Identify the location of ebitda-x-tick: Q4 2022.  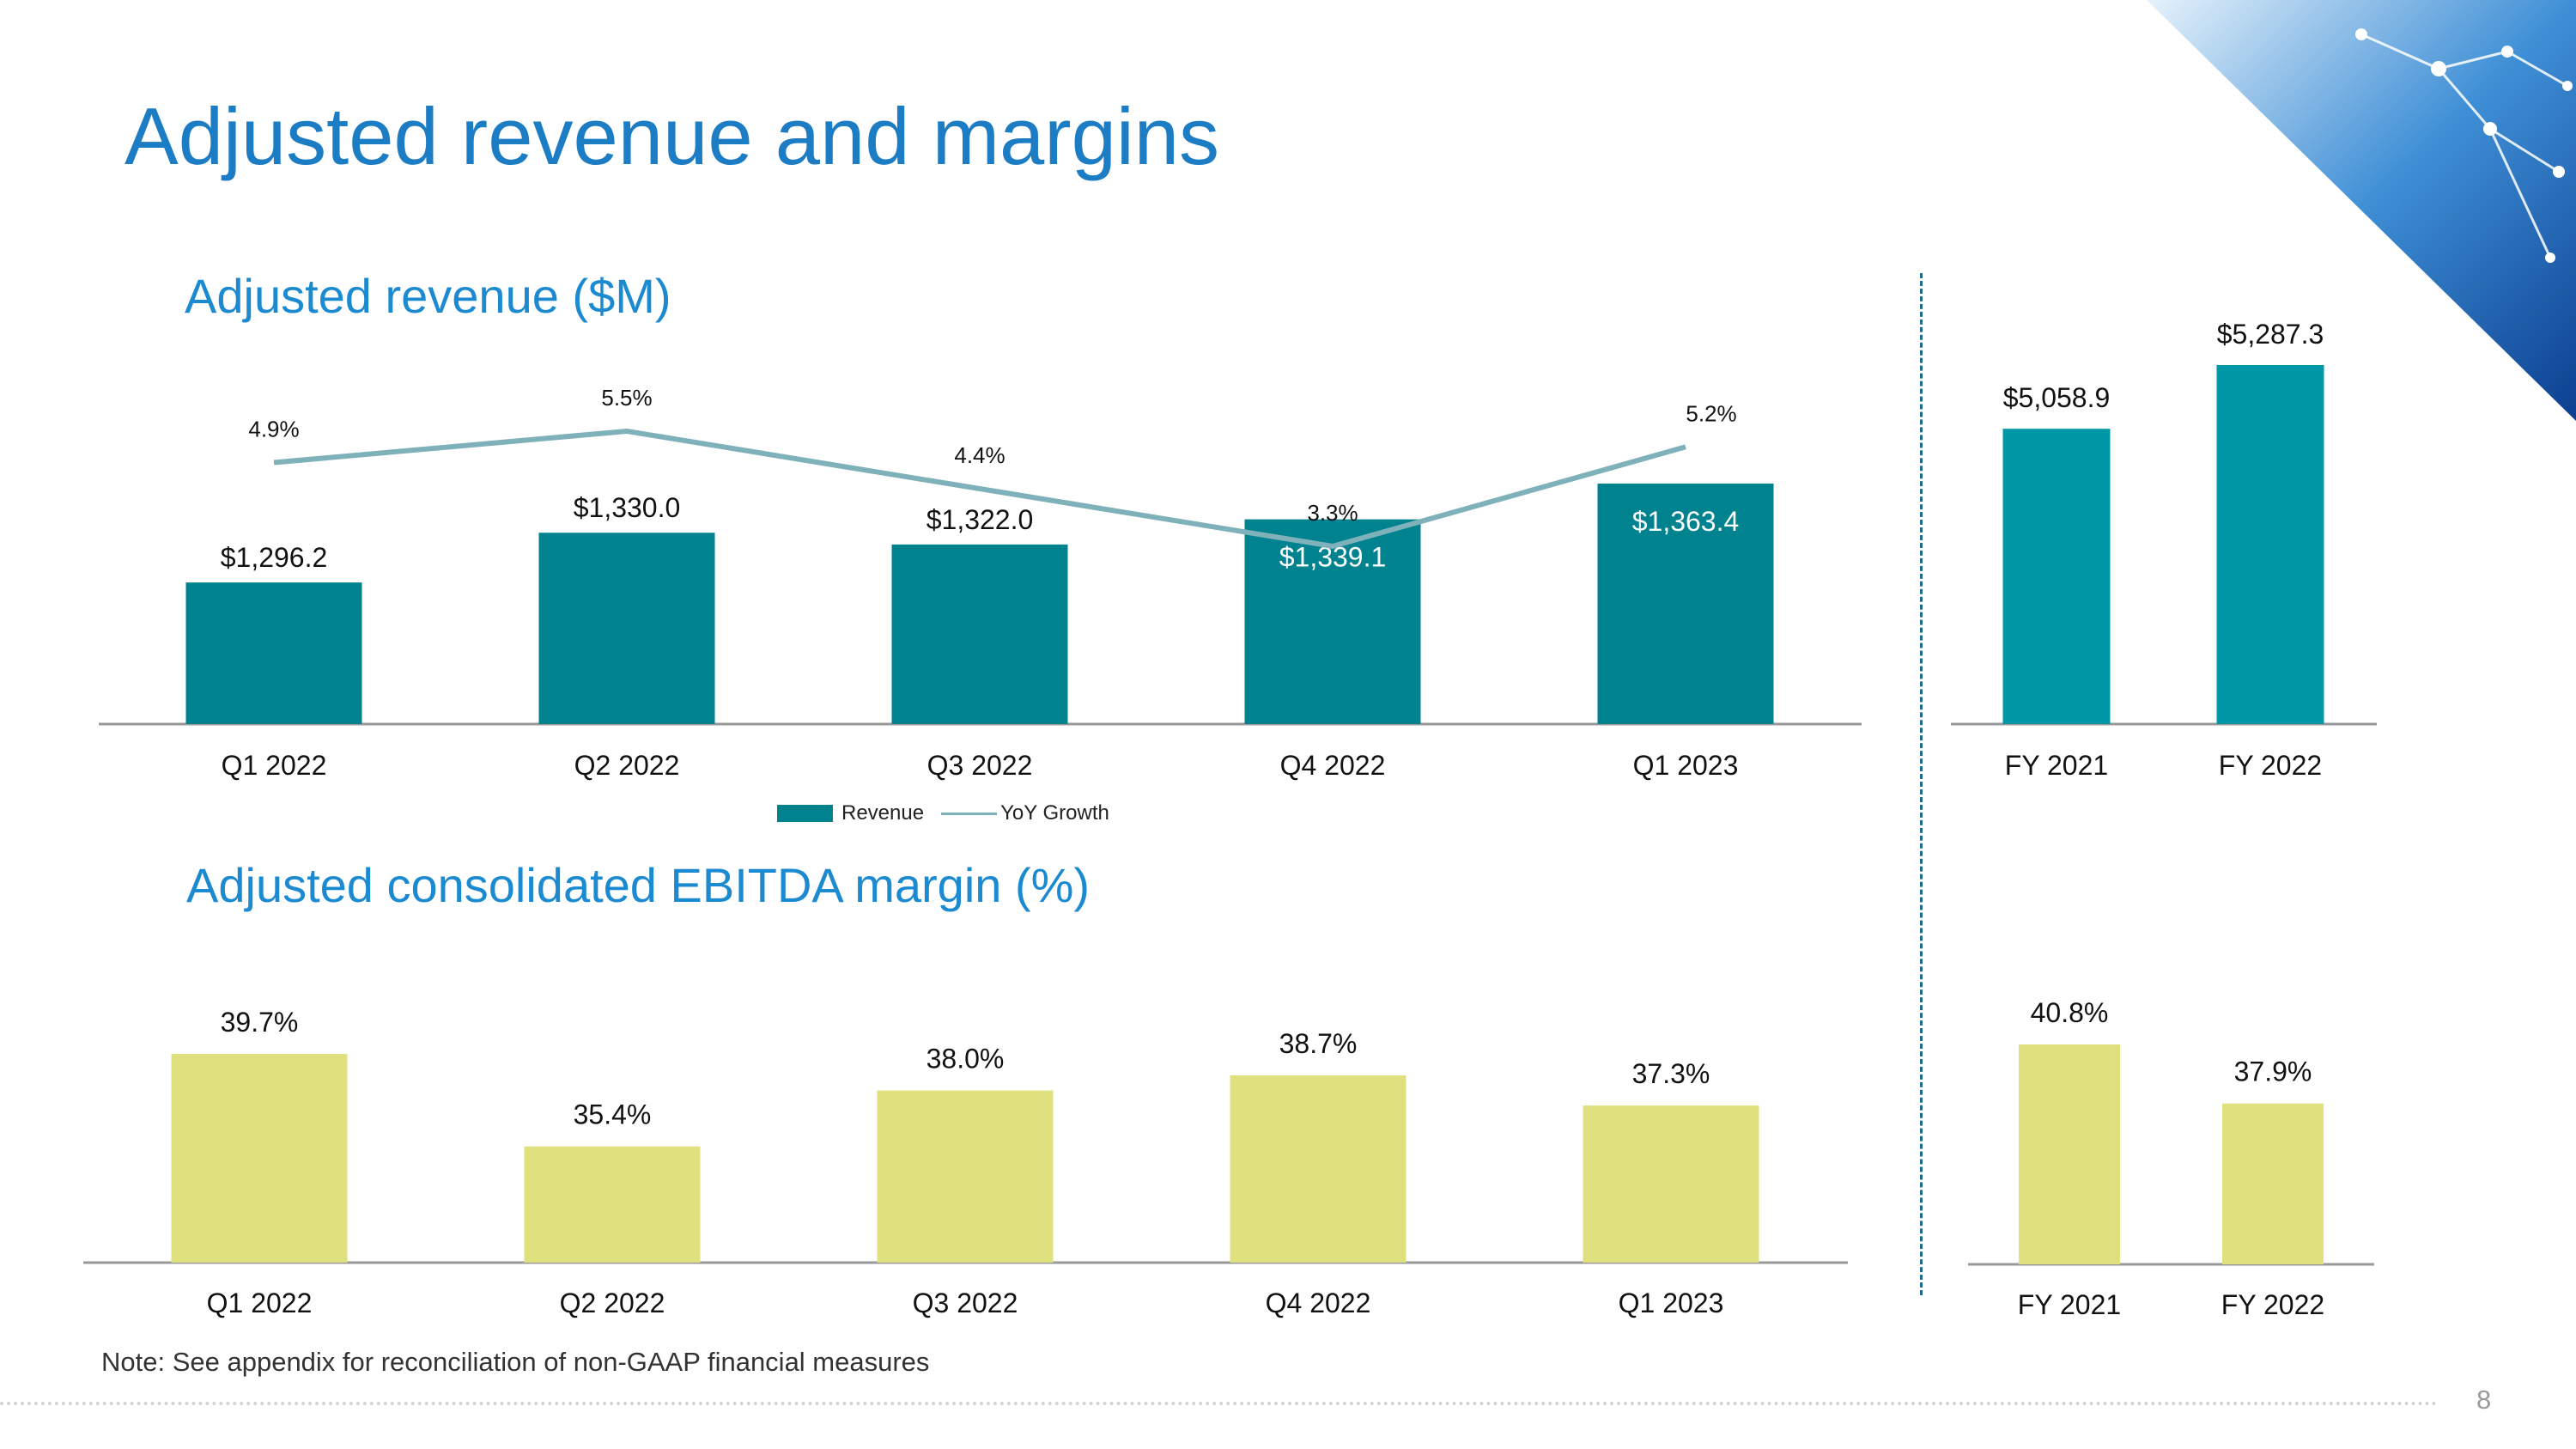
(1319, 1303).